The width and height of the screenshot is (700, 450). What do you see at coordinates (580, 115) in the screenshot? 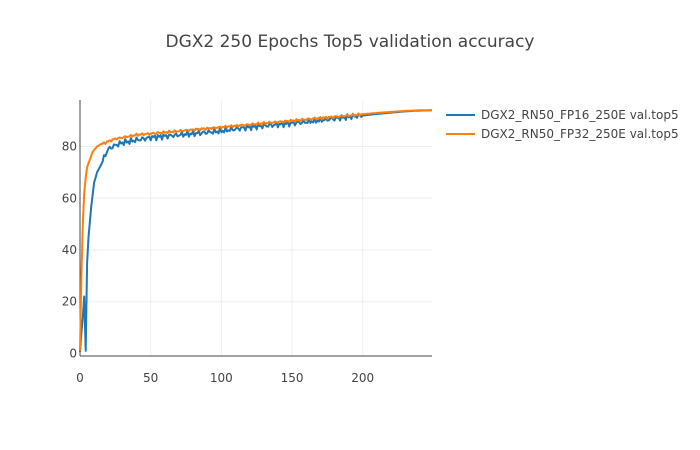
I see `legend-label: DGX2_RN50_FP16_250E val.top5` at bounding box center [580, 115].